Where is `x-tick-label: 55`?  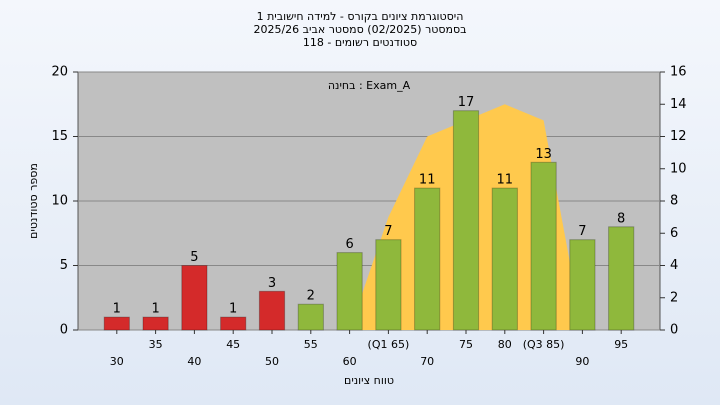
x-tick-label: 55 is located at coordinates (311, 344).